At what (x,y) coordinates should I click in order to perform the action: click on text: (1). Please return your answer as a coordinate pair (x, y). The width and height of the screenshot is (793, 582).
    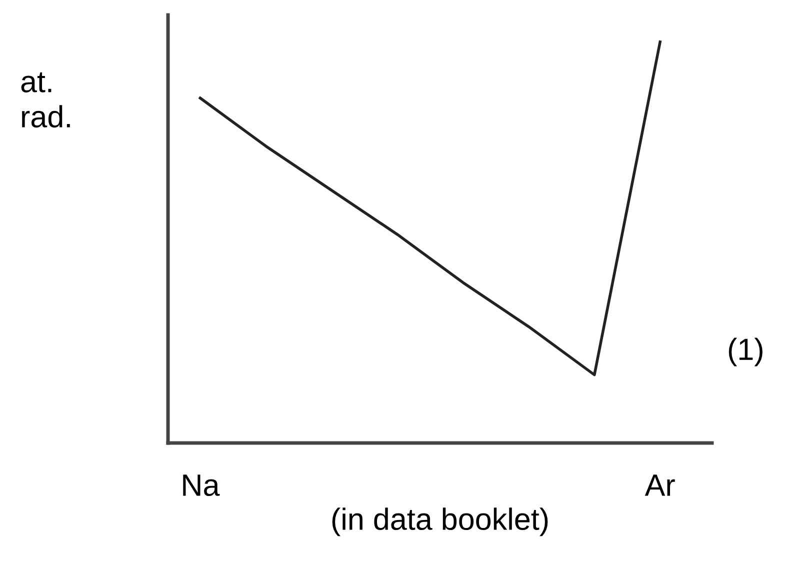
    Looking at the image, I should click on (745, 352).